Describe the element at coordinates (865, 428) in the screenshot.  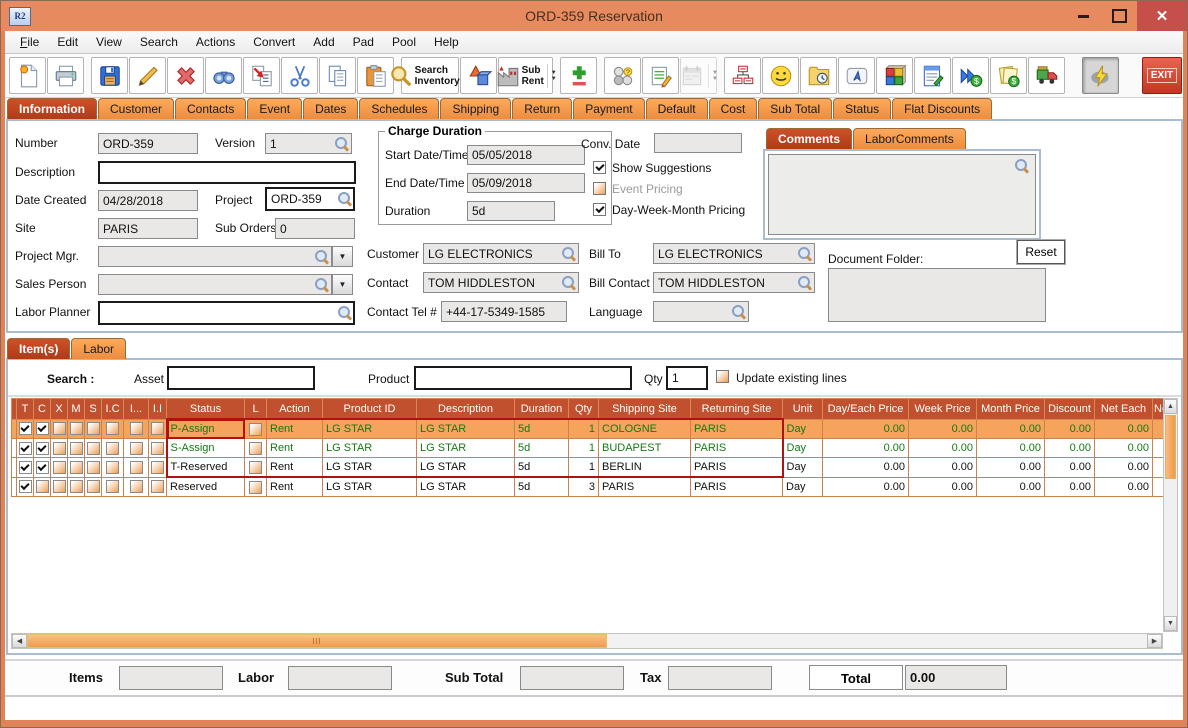
I see `cell-day_each_price: 0.00` at that location.